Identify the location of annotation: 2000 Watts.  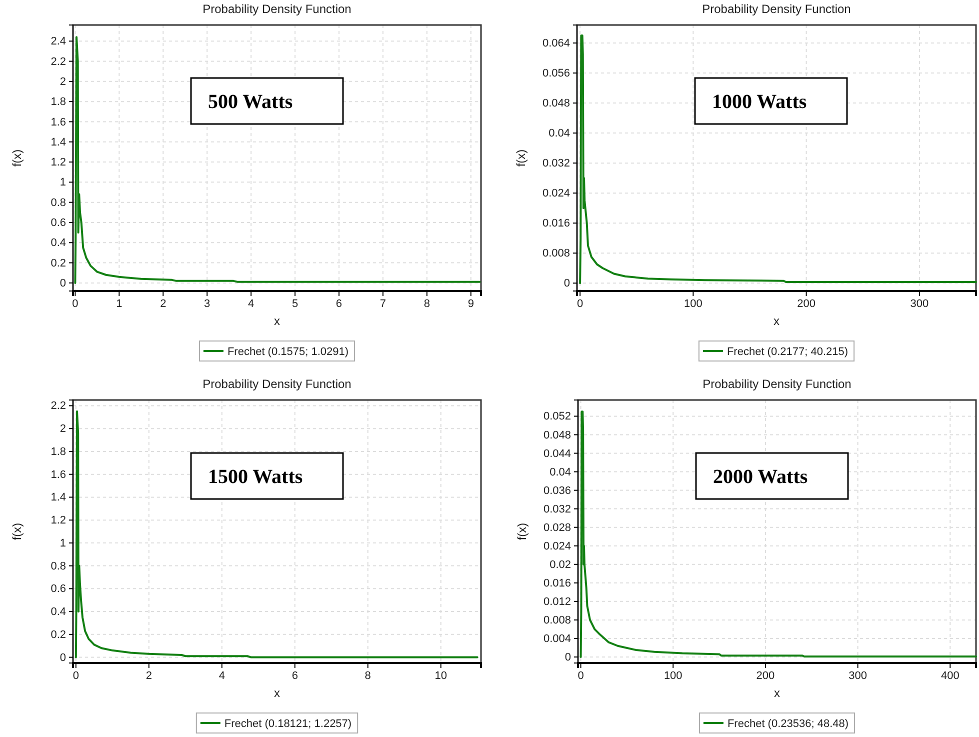
(760, 477).